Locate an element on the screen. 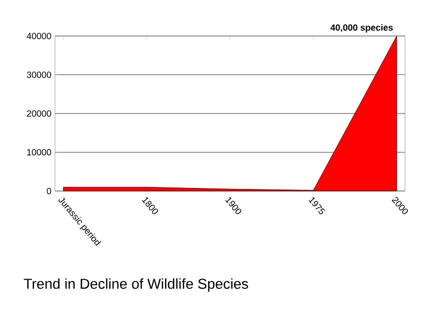 This screenshot has width=433, height=311. y-tick-label: 40000 is located at coordinates (39, 36).